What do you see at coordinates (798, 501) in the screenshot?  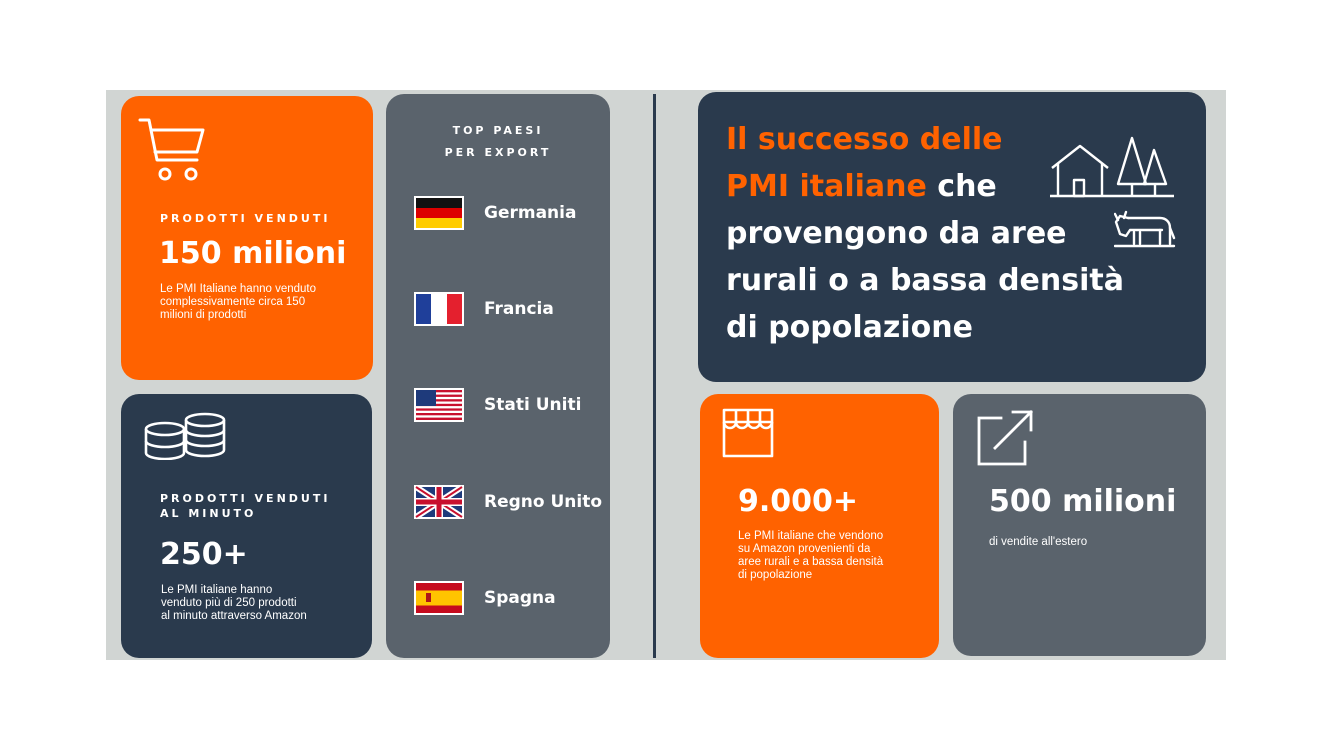 I see `rural-sellers-value: 9.000+` at bounding box center [798, 501].